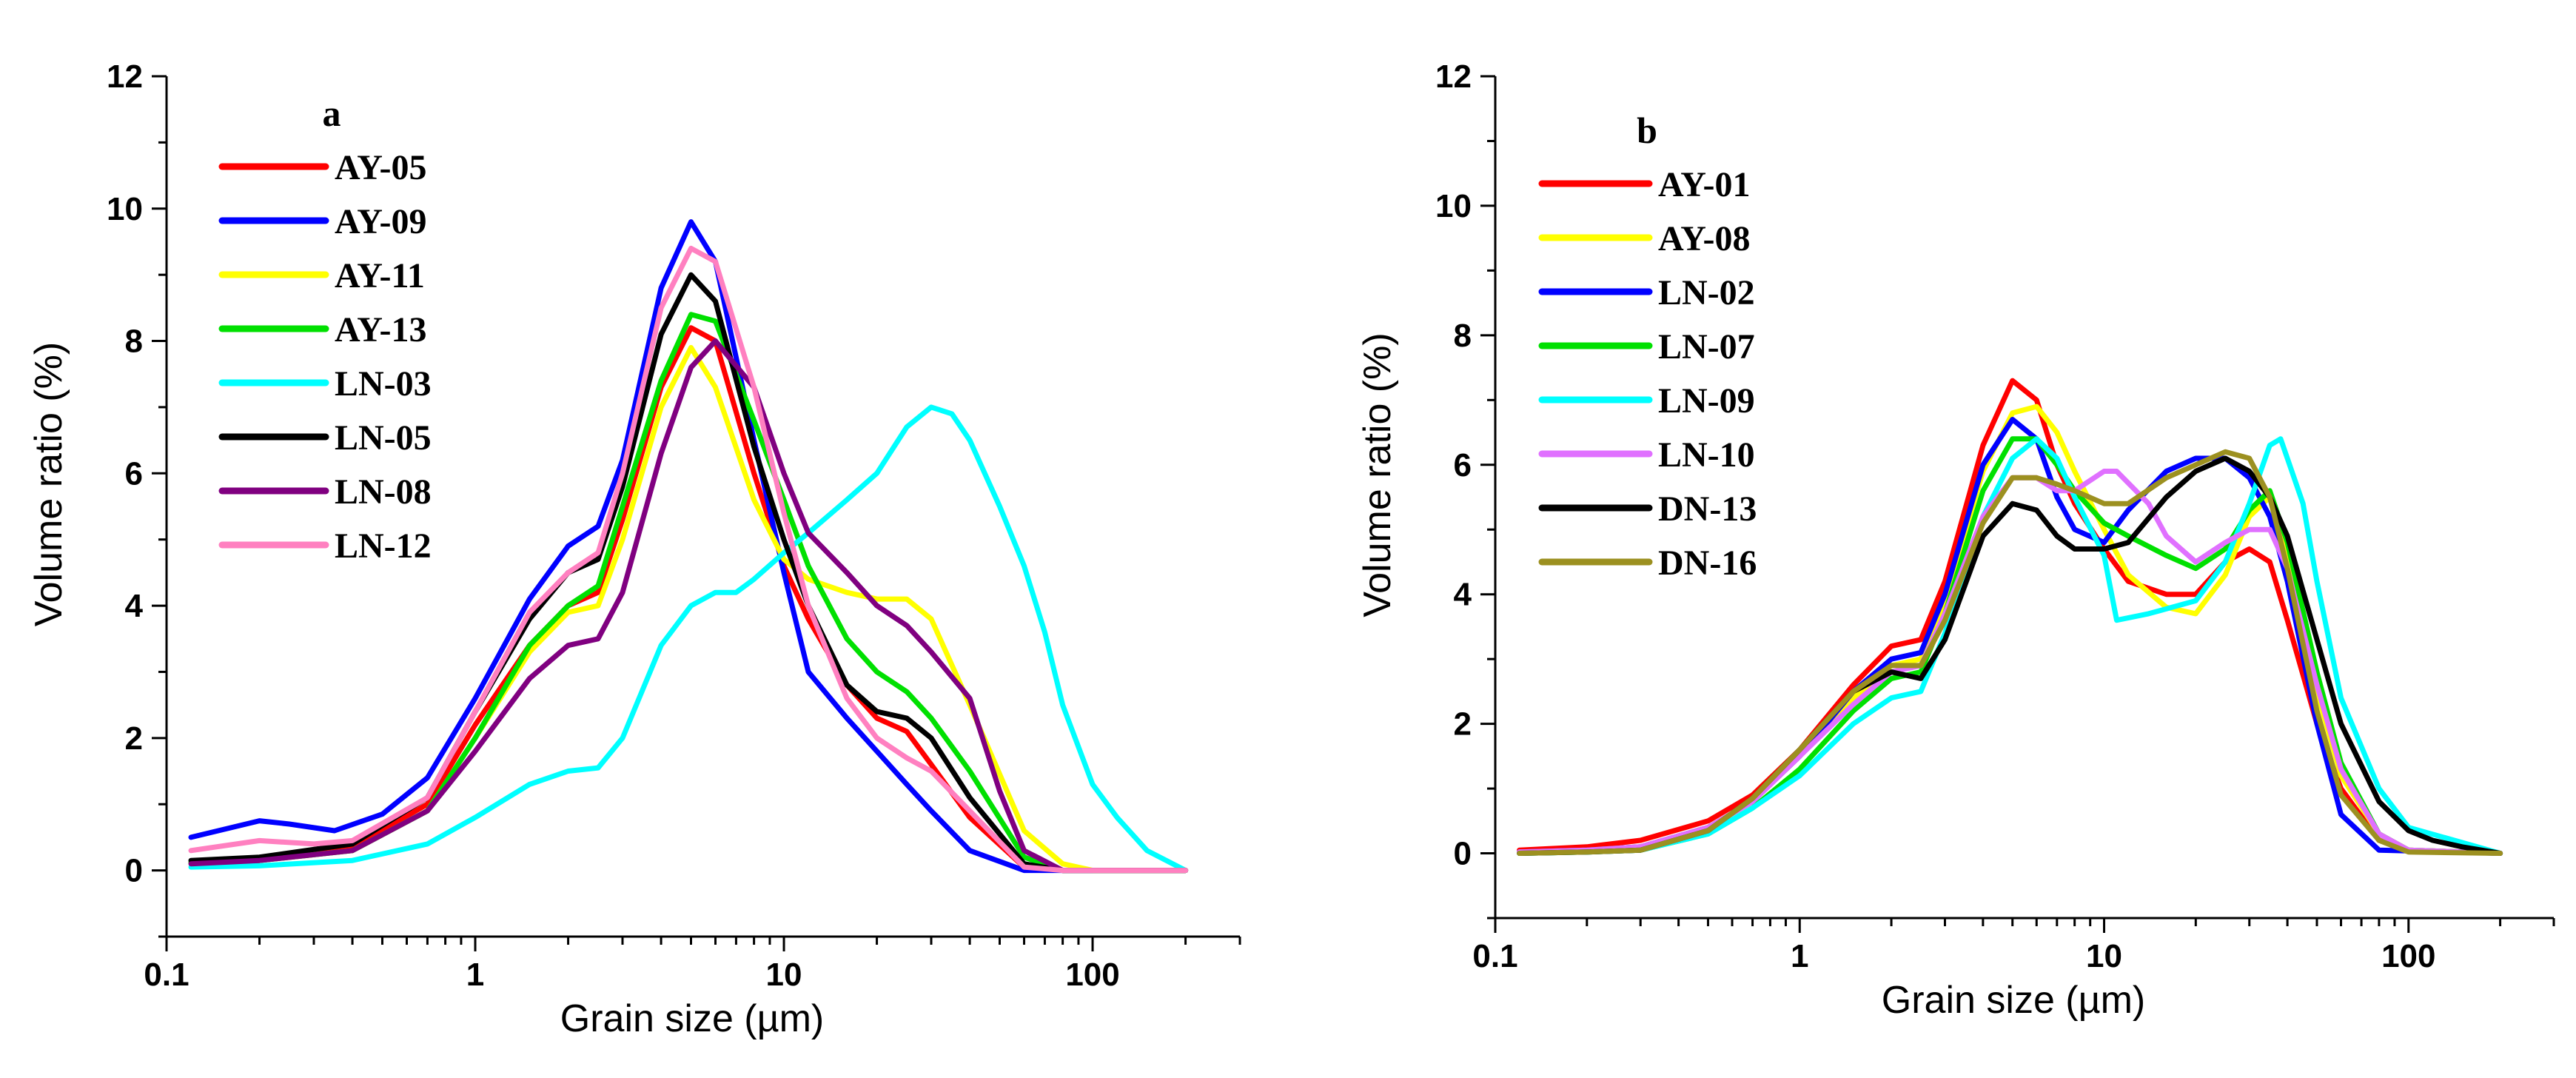 The image size is (2576, 1078). What do you see at coordinates (1704, 184) in the screenshot?
I see `legend-label: AY-01` at bounding box center [1704, 184].